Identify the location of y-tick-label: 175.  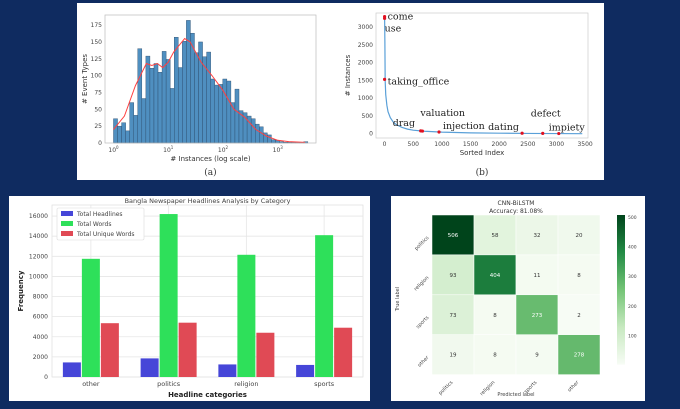
(97, 25).